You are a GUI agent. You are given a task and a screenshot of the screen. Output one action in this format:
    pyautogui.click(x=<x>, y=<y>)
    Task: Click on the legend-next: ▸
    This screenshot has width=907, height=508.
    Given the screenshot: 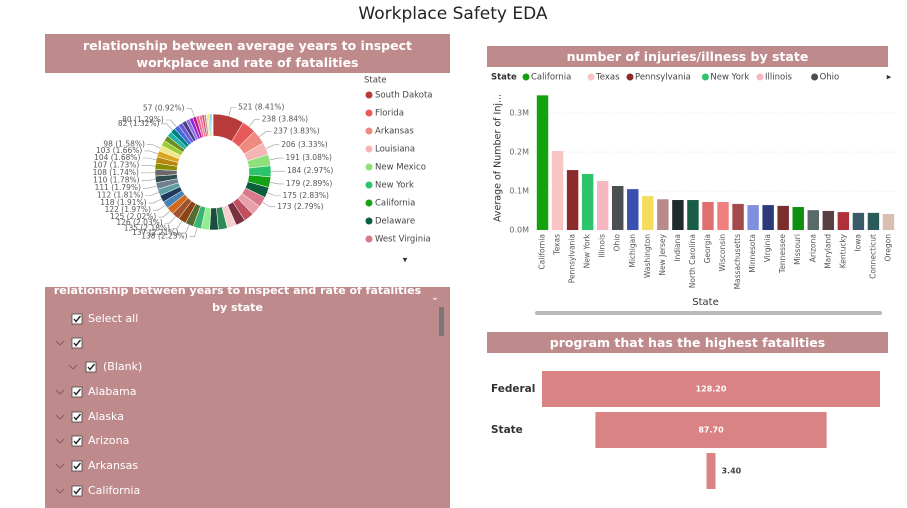 What is the action you would take?
    pyautogui.click(x=889, y=78)
    